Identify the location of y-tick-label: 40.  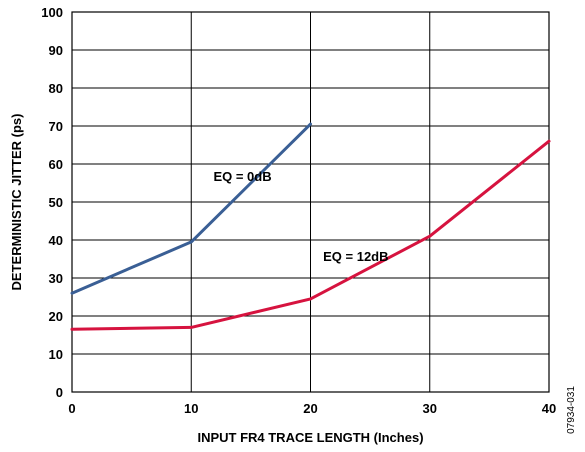
(56, 240).